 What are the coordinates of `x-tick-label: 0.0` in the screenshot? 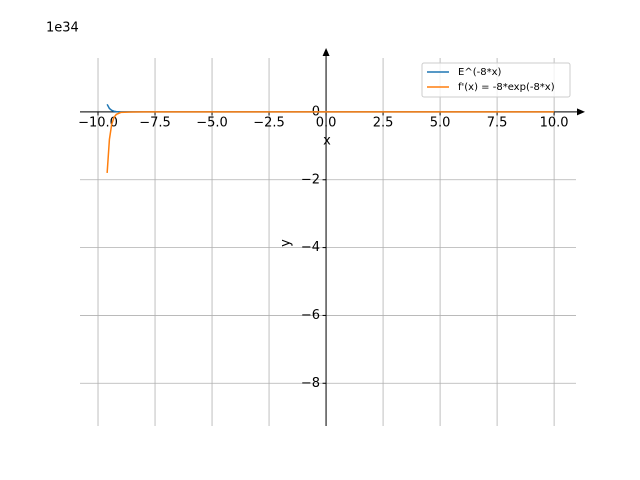 It's located at (326, 122).